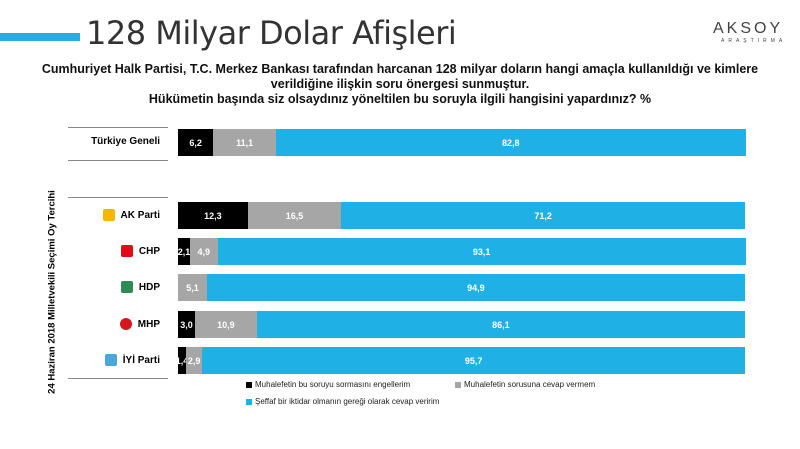 Image resolution: width=800 pixels, height=449 pixels. Describe the element at coordinates (148, 324) in the screenshot. I see `category-text: MHP` at that location.